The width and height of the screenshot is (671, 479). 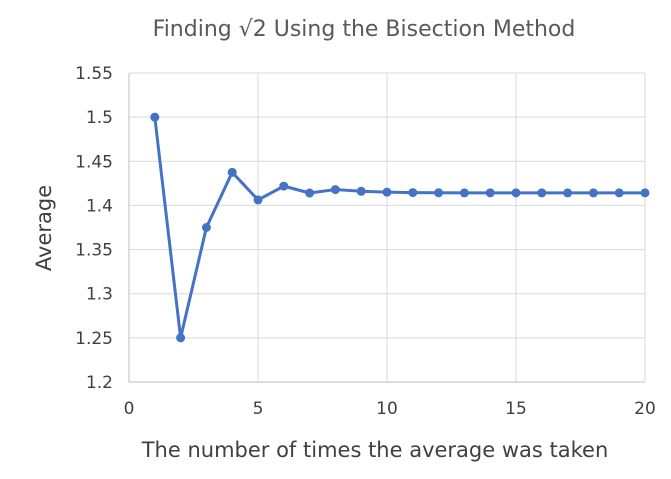 What do you see at coordinates (99, 118) in the screenshot?
I see `y-tick-label: 1.5` at bounding box center [99, 118].